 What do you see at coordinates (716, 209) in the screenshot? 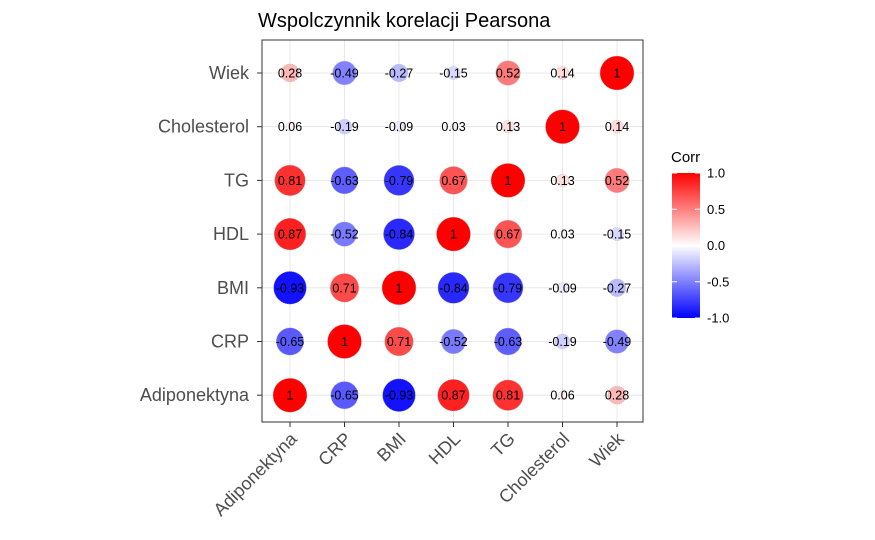
I see `legend-tick-label: 0.5` at bounding box center [716, 209].